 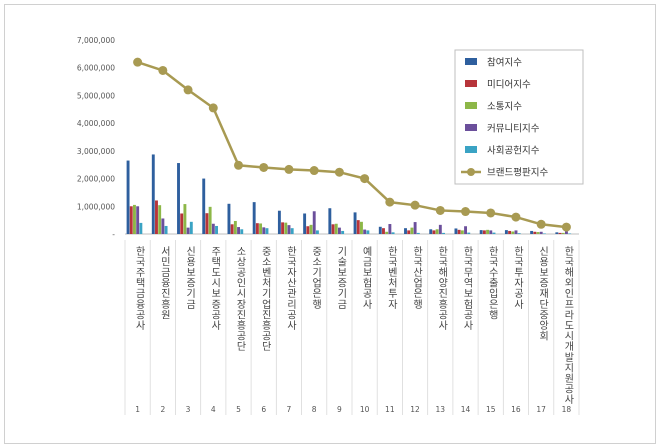 What do you see at coordinates (139, 288) in the screenshot?
I see `category-label: 한국주택금융공사` at bounding box center [139, 288].